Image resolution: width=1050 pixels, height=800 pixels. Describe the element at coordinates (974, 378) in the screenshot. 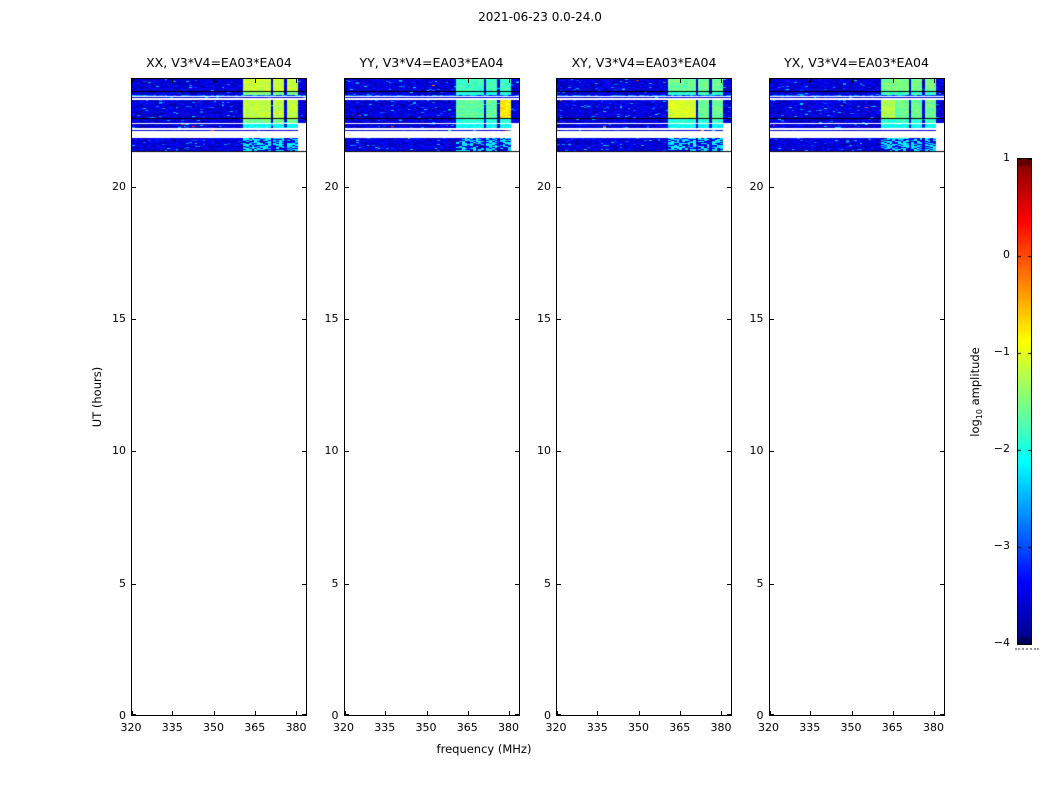

I see `colorbar-label-suffix: amplitude` at that location.